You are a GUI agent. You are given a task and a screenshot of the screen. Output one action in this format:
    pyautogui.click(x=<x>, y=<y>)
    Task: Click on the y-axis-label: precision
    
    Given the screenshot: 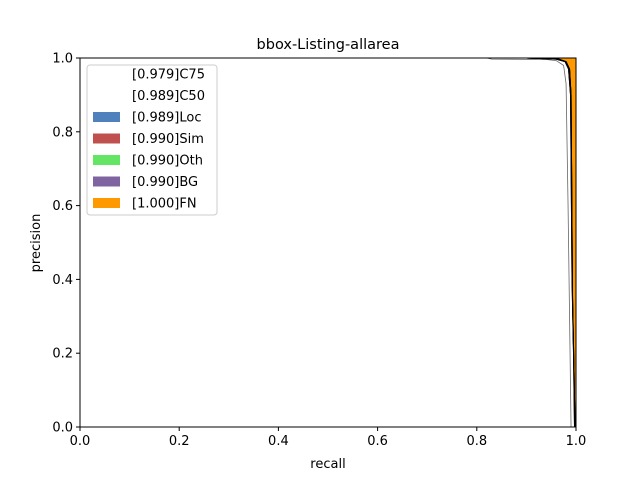 What is the action you would take?
    pyautogui.click(x=36, y=243)
    